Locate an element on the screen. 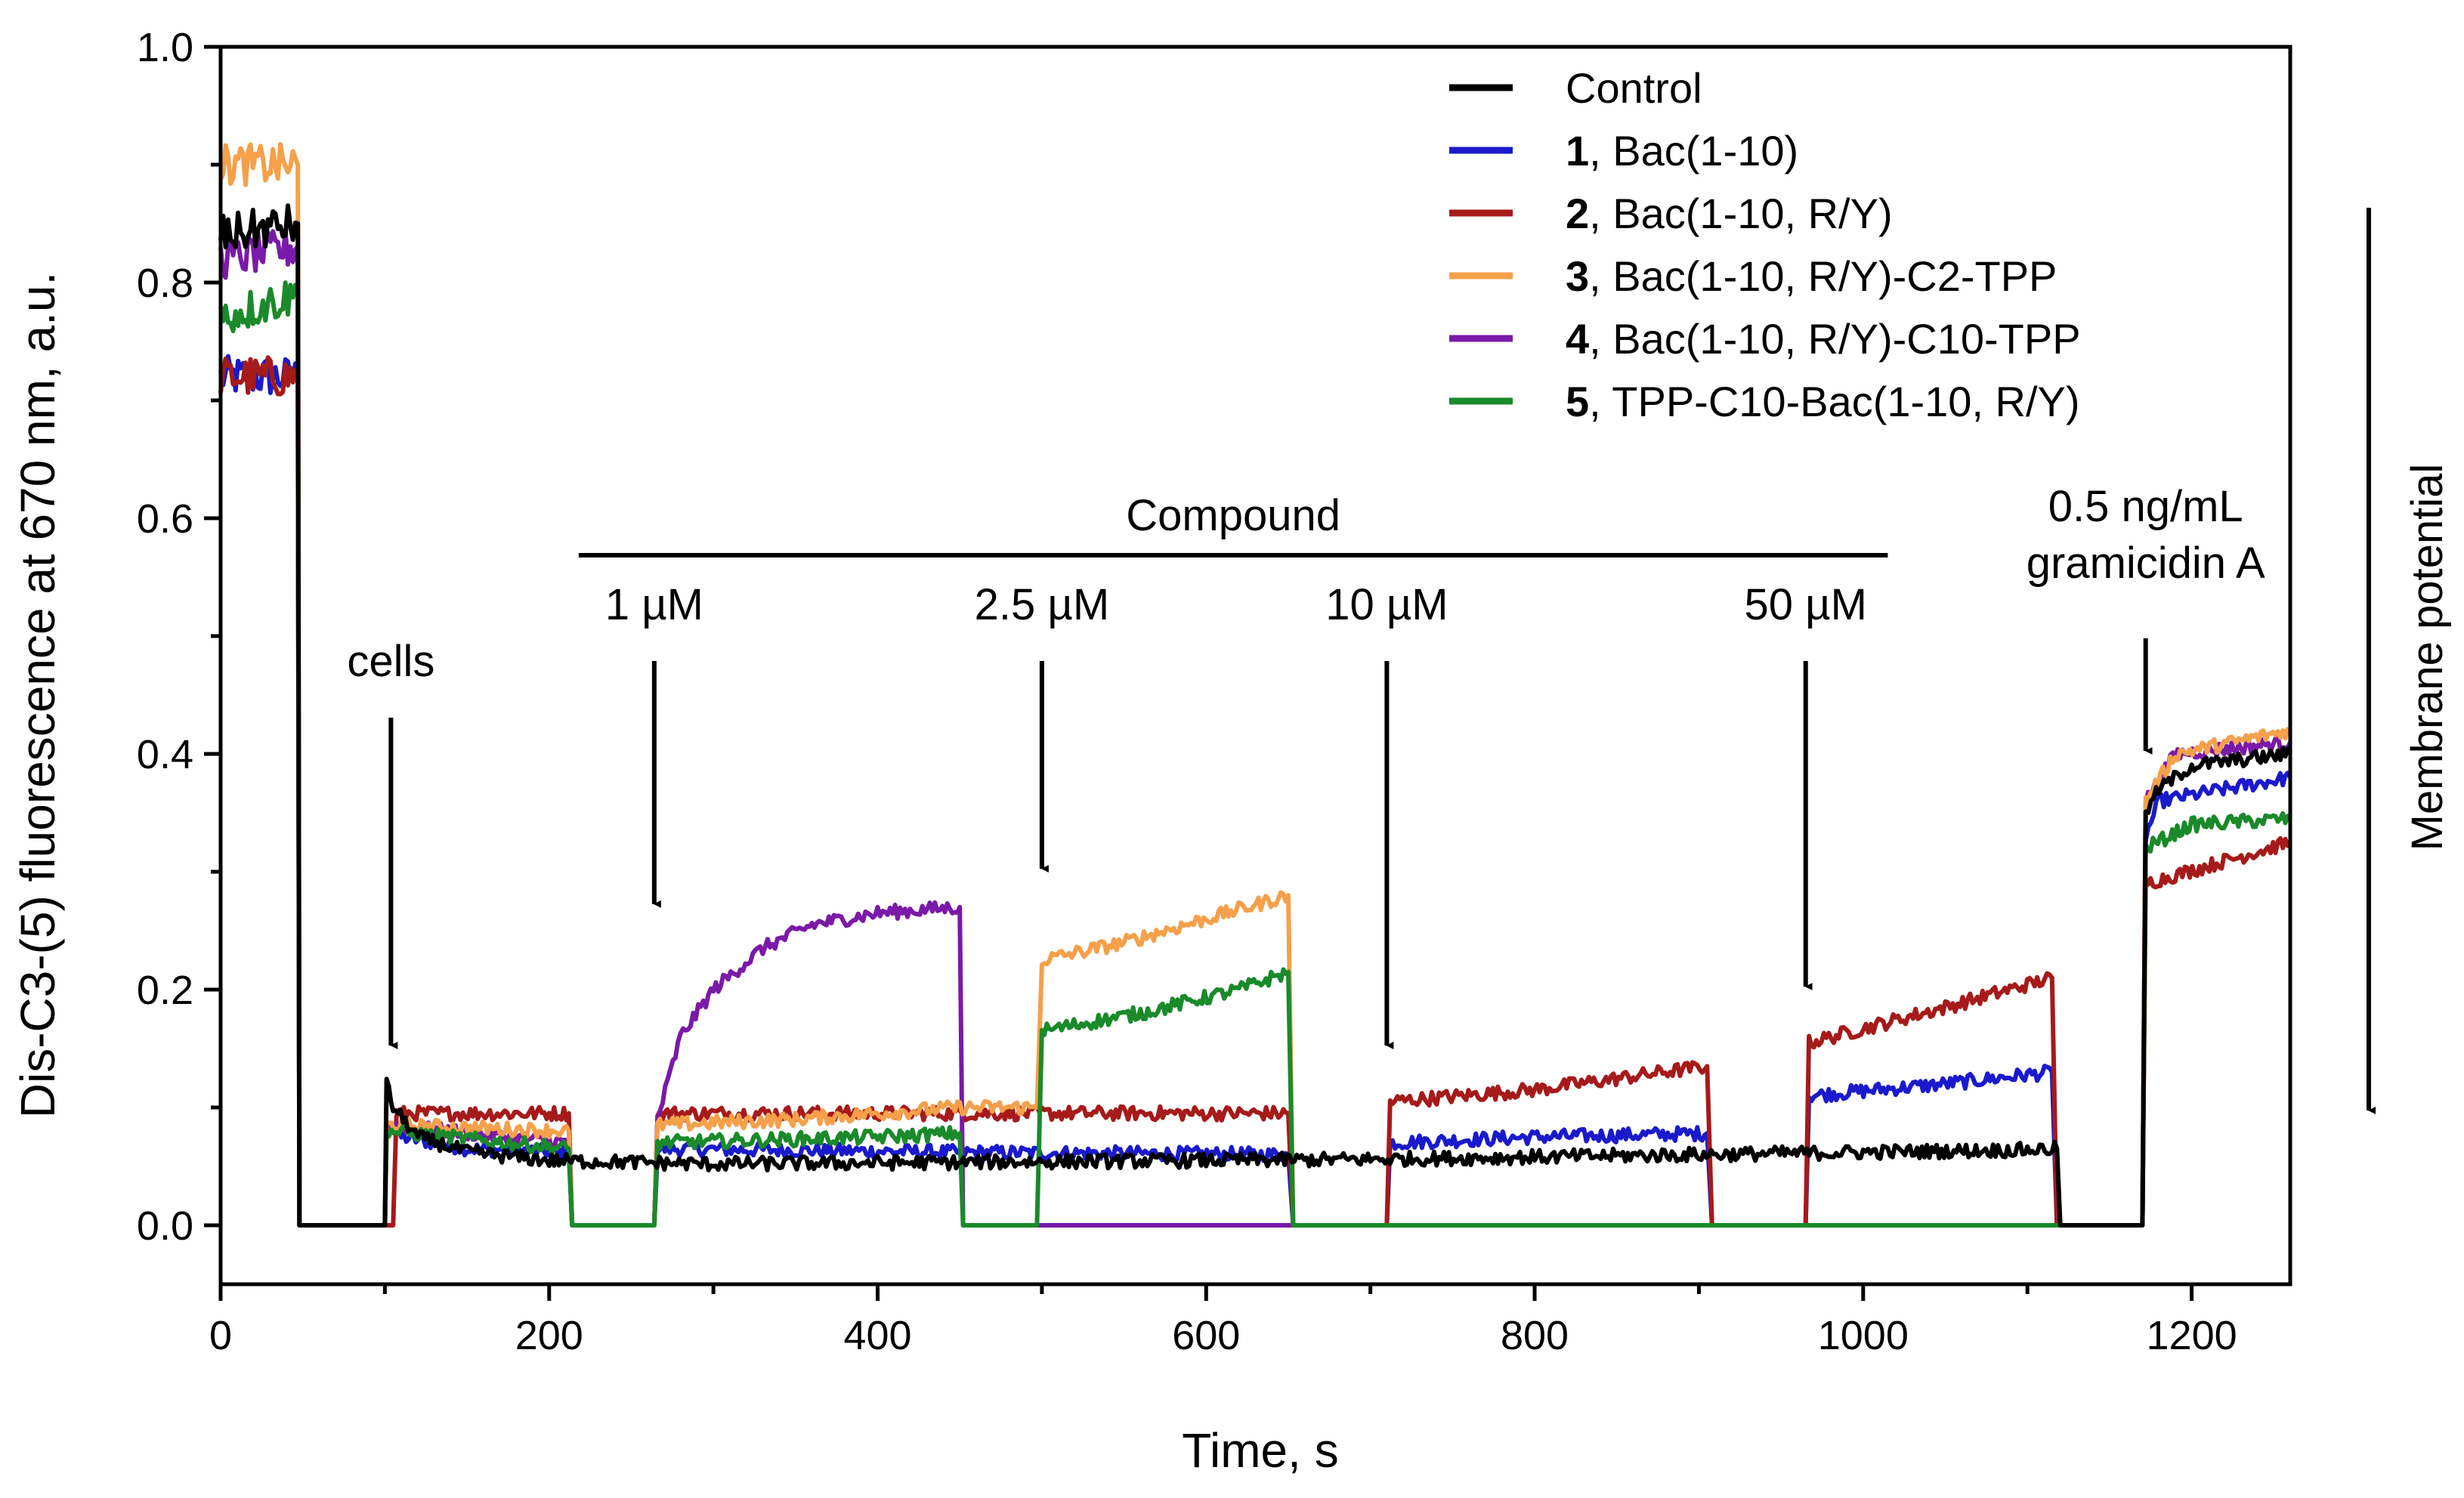  legend-entry: 4, Bac(1-10, R/Y)-C10-TPP is located at coordinates (1823, 339).